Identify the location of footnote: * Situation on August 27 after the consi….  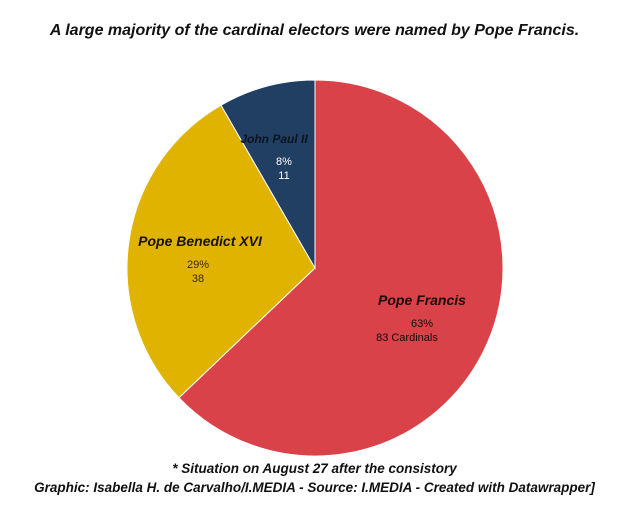
(314, 468).